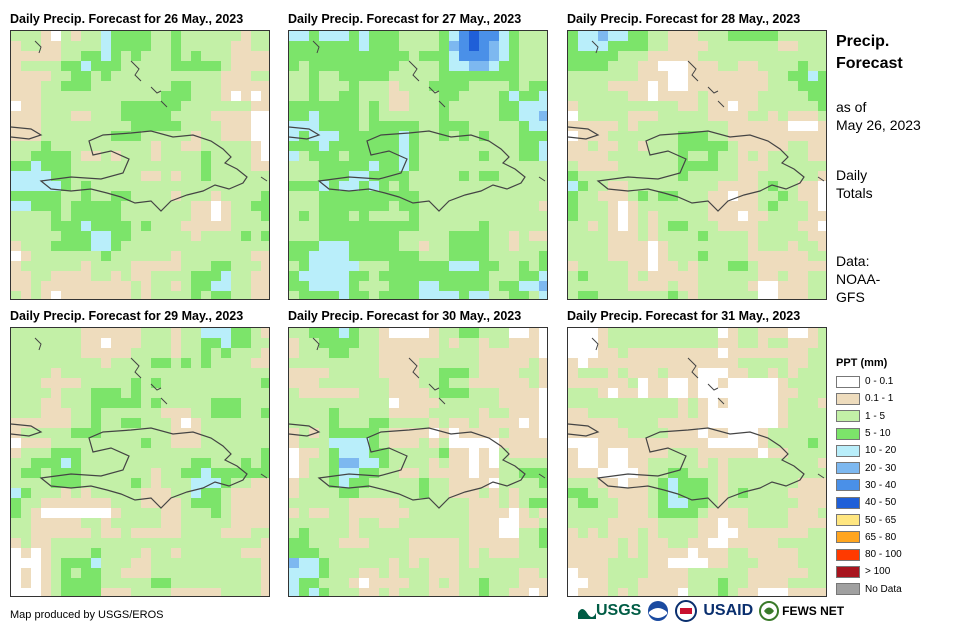 The width and height of the screenshot is (970, 635). Describe the element at coordinates (619, 610) in the screenshot. I see `usgs-logo-text: USGS` at that location.